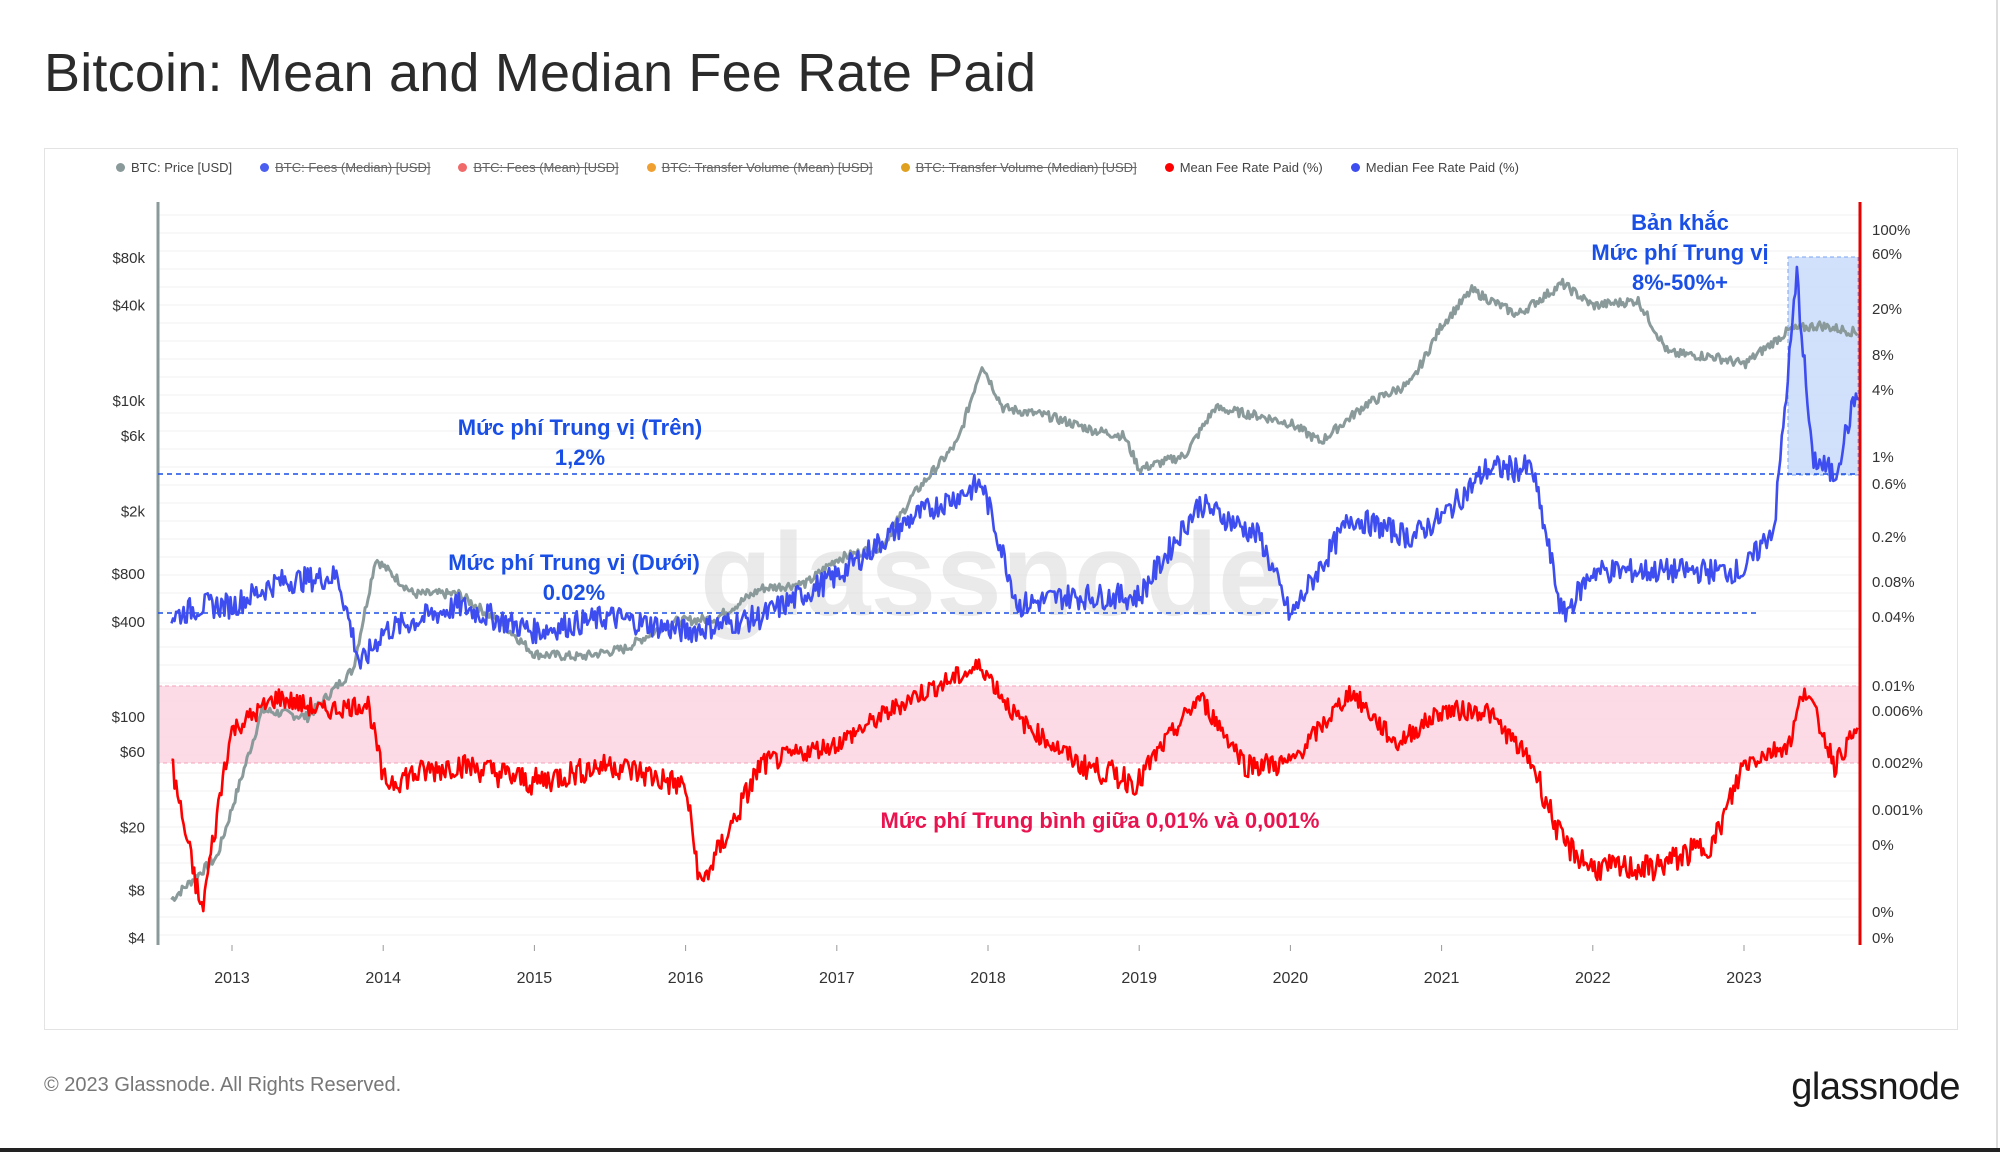  Describe the element at coordinates (1291, 978) in the screenshot. I see `x-tick-label: 2020` at that location.